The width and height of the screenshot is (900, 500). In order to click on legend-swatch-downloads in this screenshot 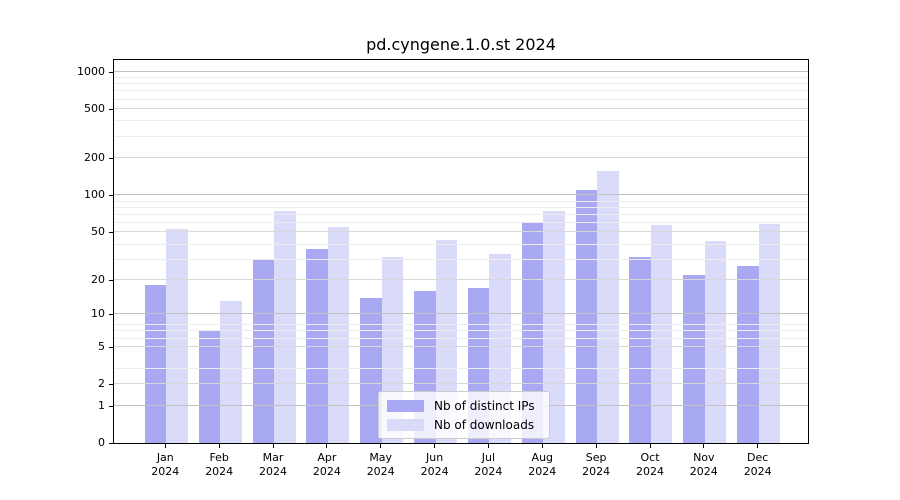, I will do `click(405, 424)`.